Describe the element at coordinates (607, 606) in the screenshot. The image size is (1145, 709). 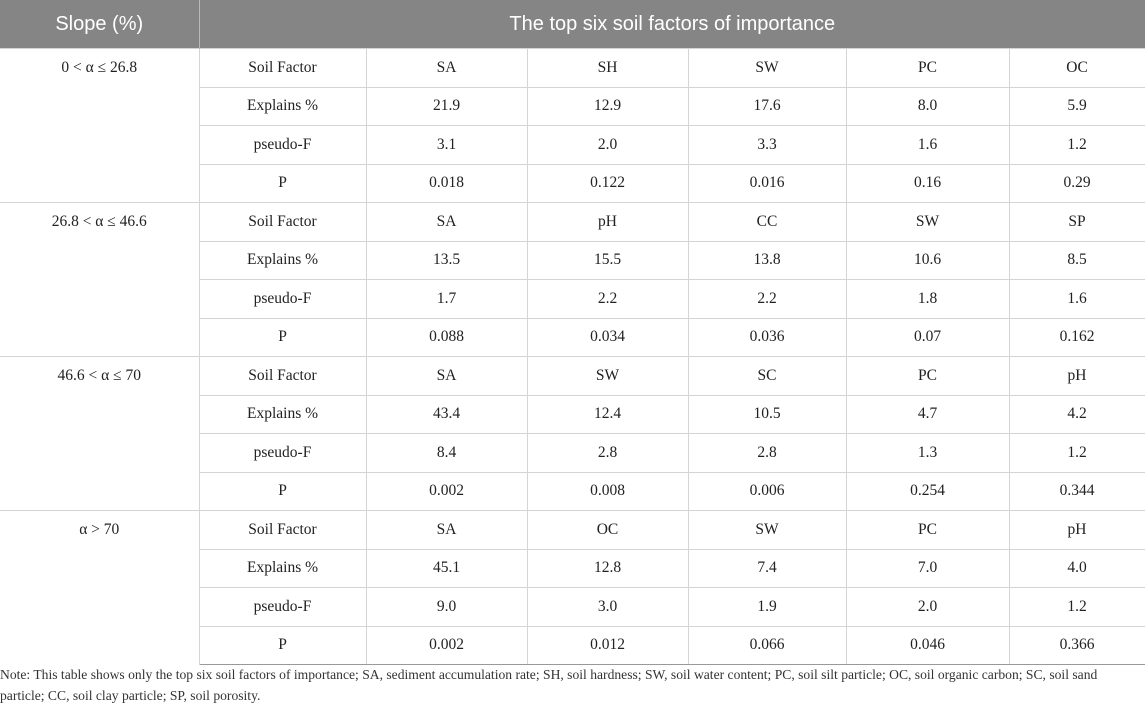
I see `value-cell: 3.0` at that location.